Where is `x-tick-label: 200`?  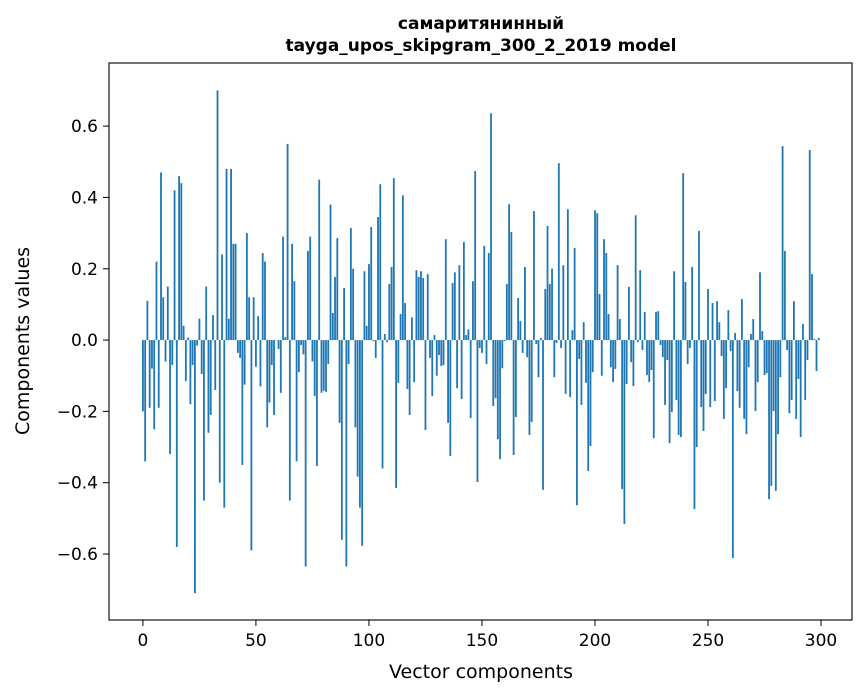 x-tick-label: 200 is located at coordinates (595, 641).